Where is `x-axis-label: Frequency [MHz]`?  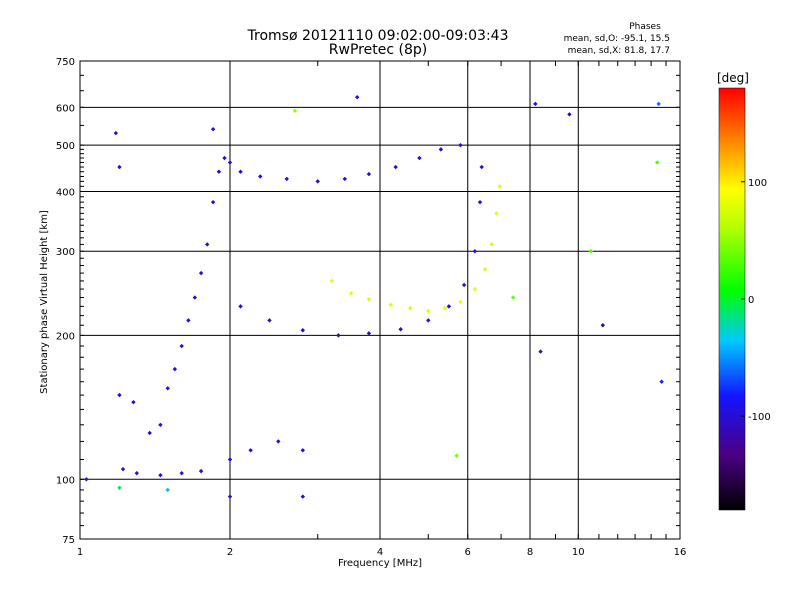
x-axis-label: Frequency [MHz] is located at coordinates (380, 563).